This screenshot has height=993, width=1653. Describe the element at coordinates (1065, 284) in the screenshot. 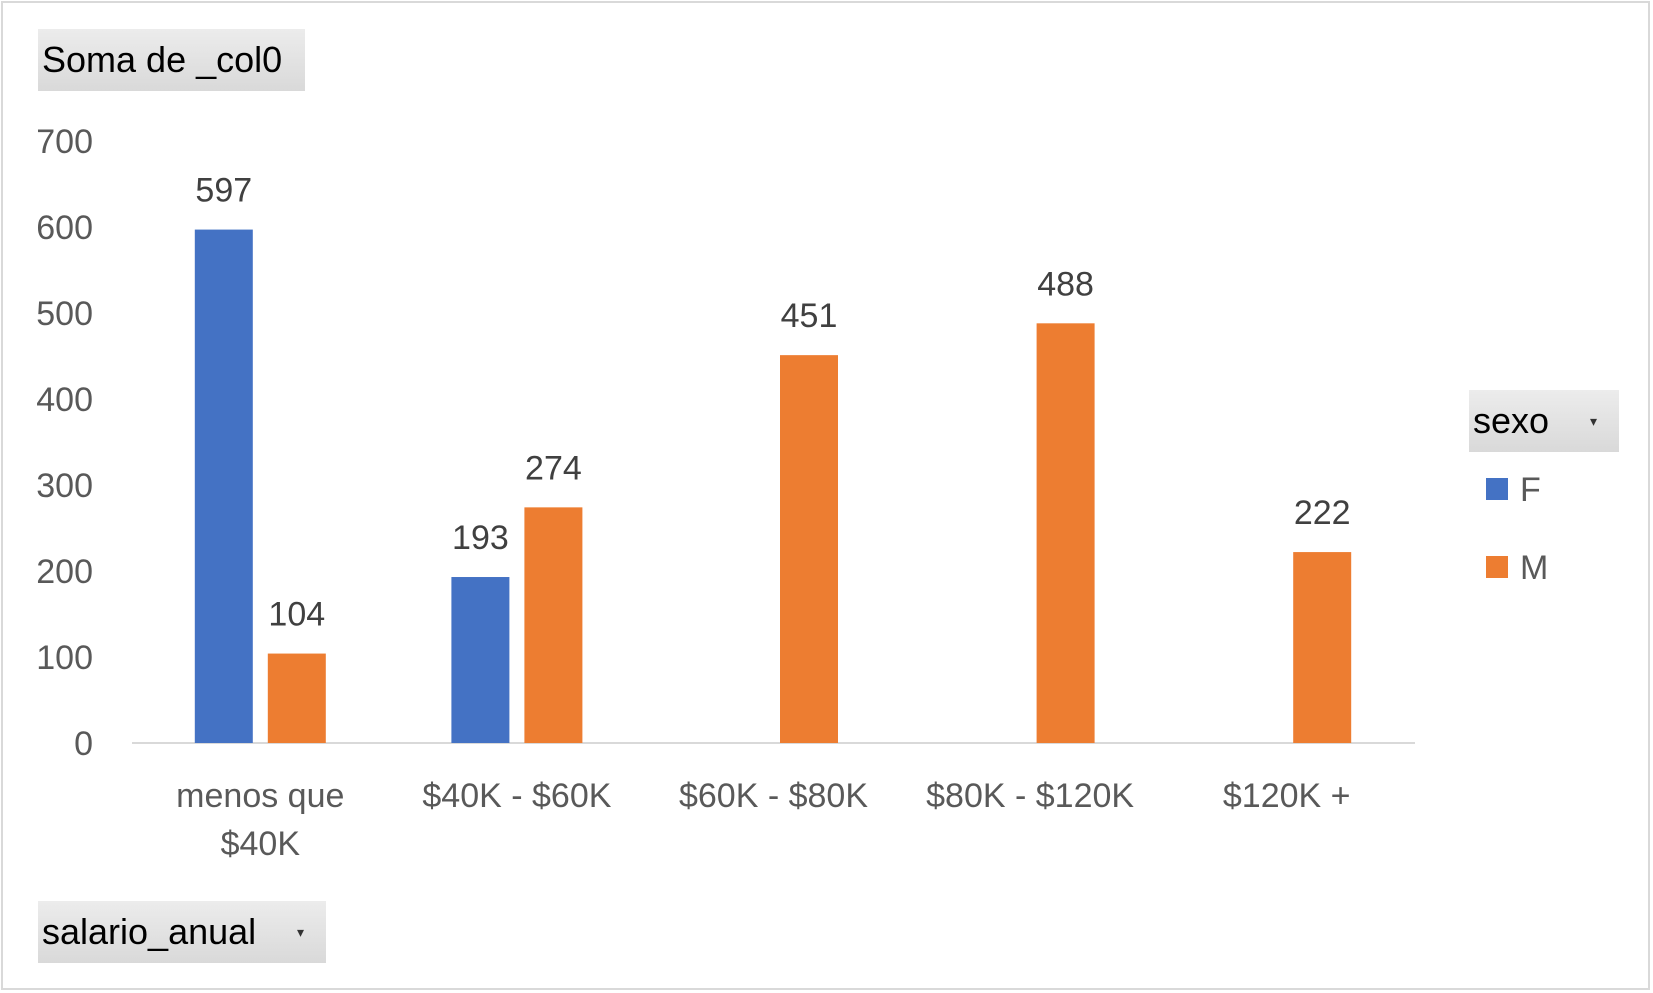

I see `data-label: 488` at that location.